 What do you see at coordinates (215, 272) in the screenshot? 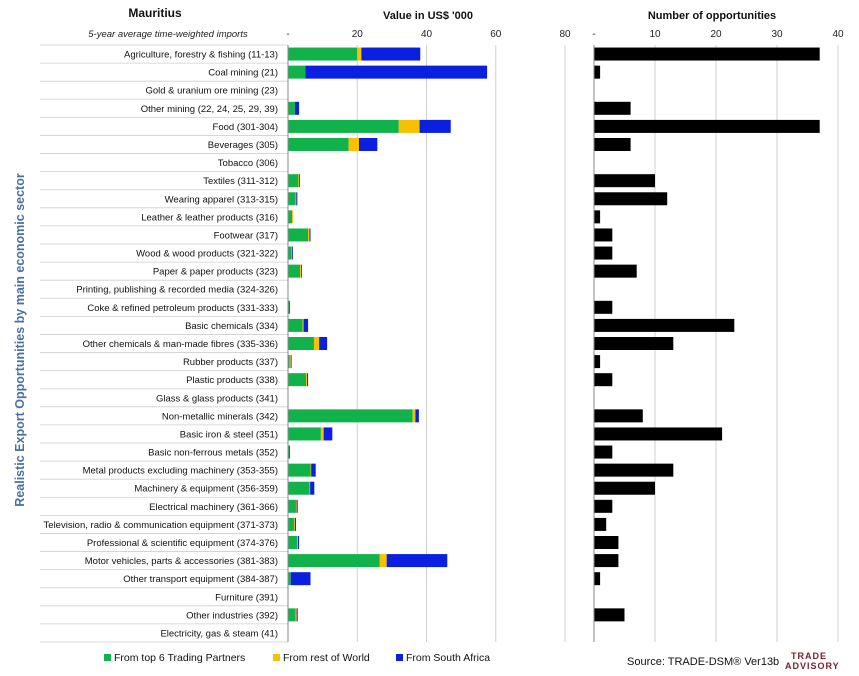
I see `category-label: Paper & paper products (323)` at bounding box center [215, 272].